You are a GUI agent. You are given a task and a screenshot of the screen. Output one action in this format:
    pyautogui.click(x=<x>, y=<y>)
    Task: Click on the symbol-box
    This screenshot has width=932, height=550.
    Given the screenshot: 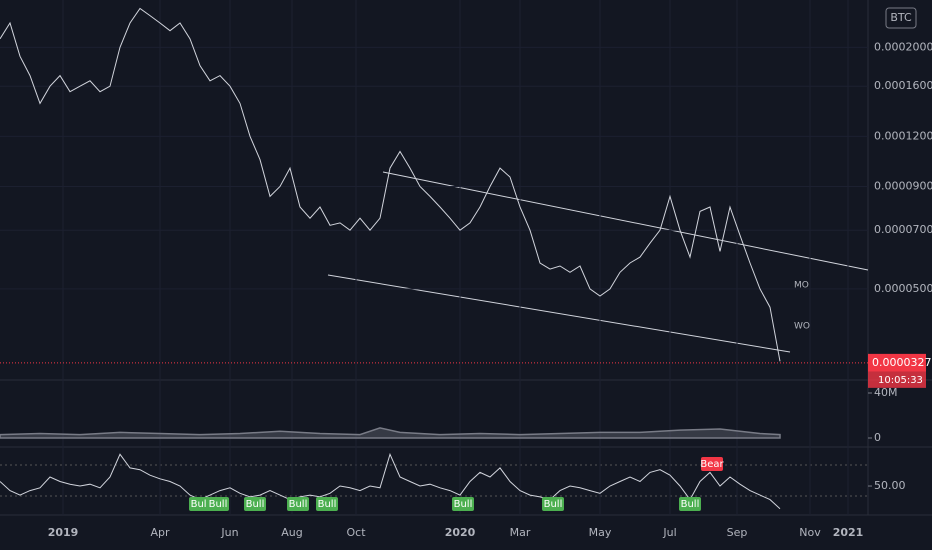 What is the action you would take?
    pyautogui.click(x=901, y=18)
    